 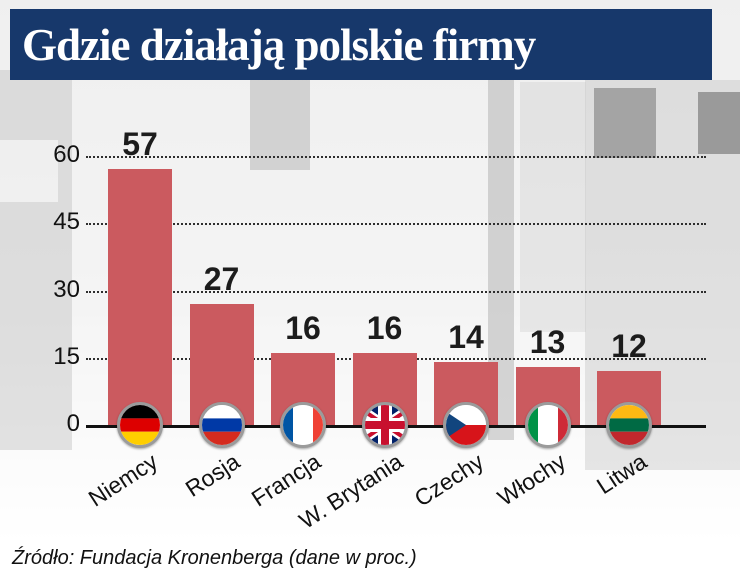 What do you see at coordinates (629, 425) in the screenshot?
I see `flag-lithuania-icon` at bounding box center [629, 425].